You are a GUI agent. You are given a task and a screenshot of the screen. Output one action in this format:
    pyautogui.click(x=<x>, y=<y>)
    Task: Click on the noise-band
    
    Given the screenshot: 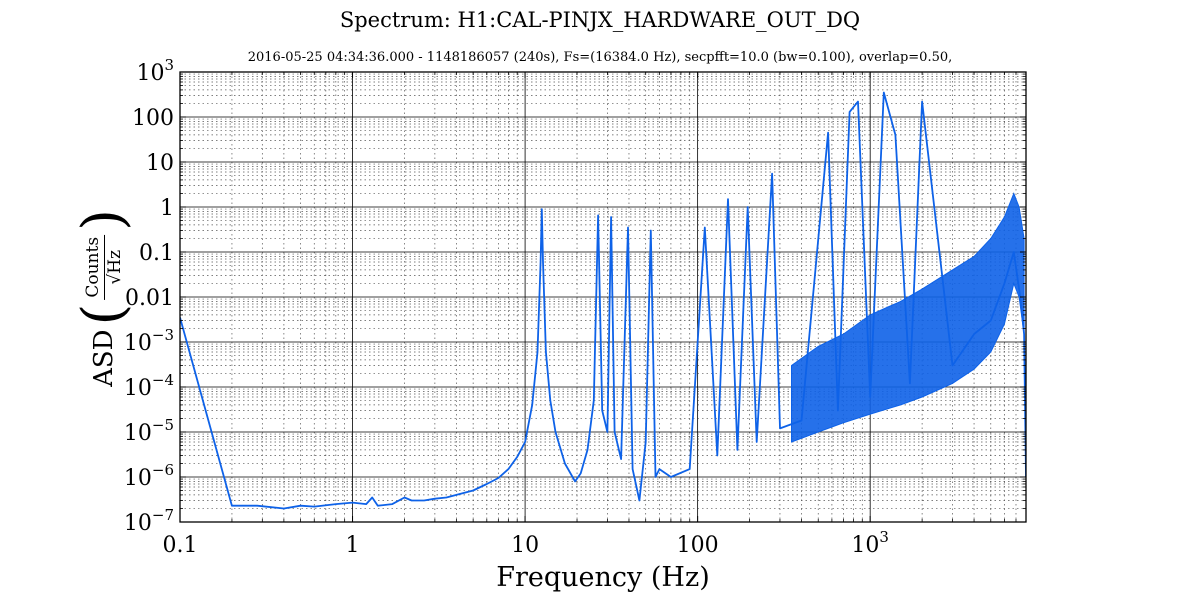 What is the action you would take?
    pyautogui.click(x=908, y=317)
    